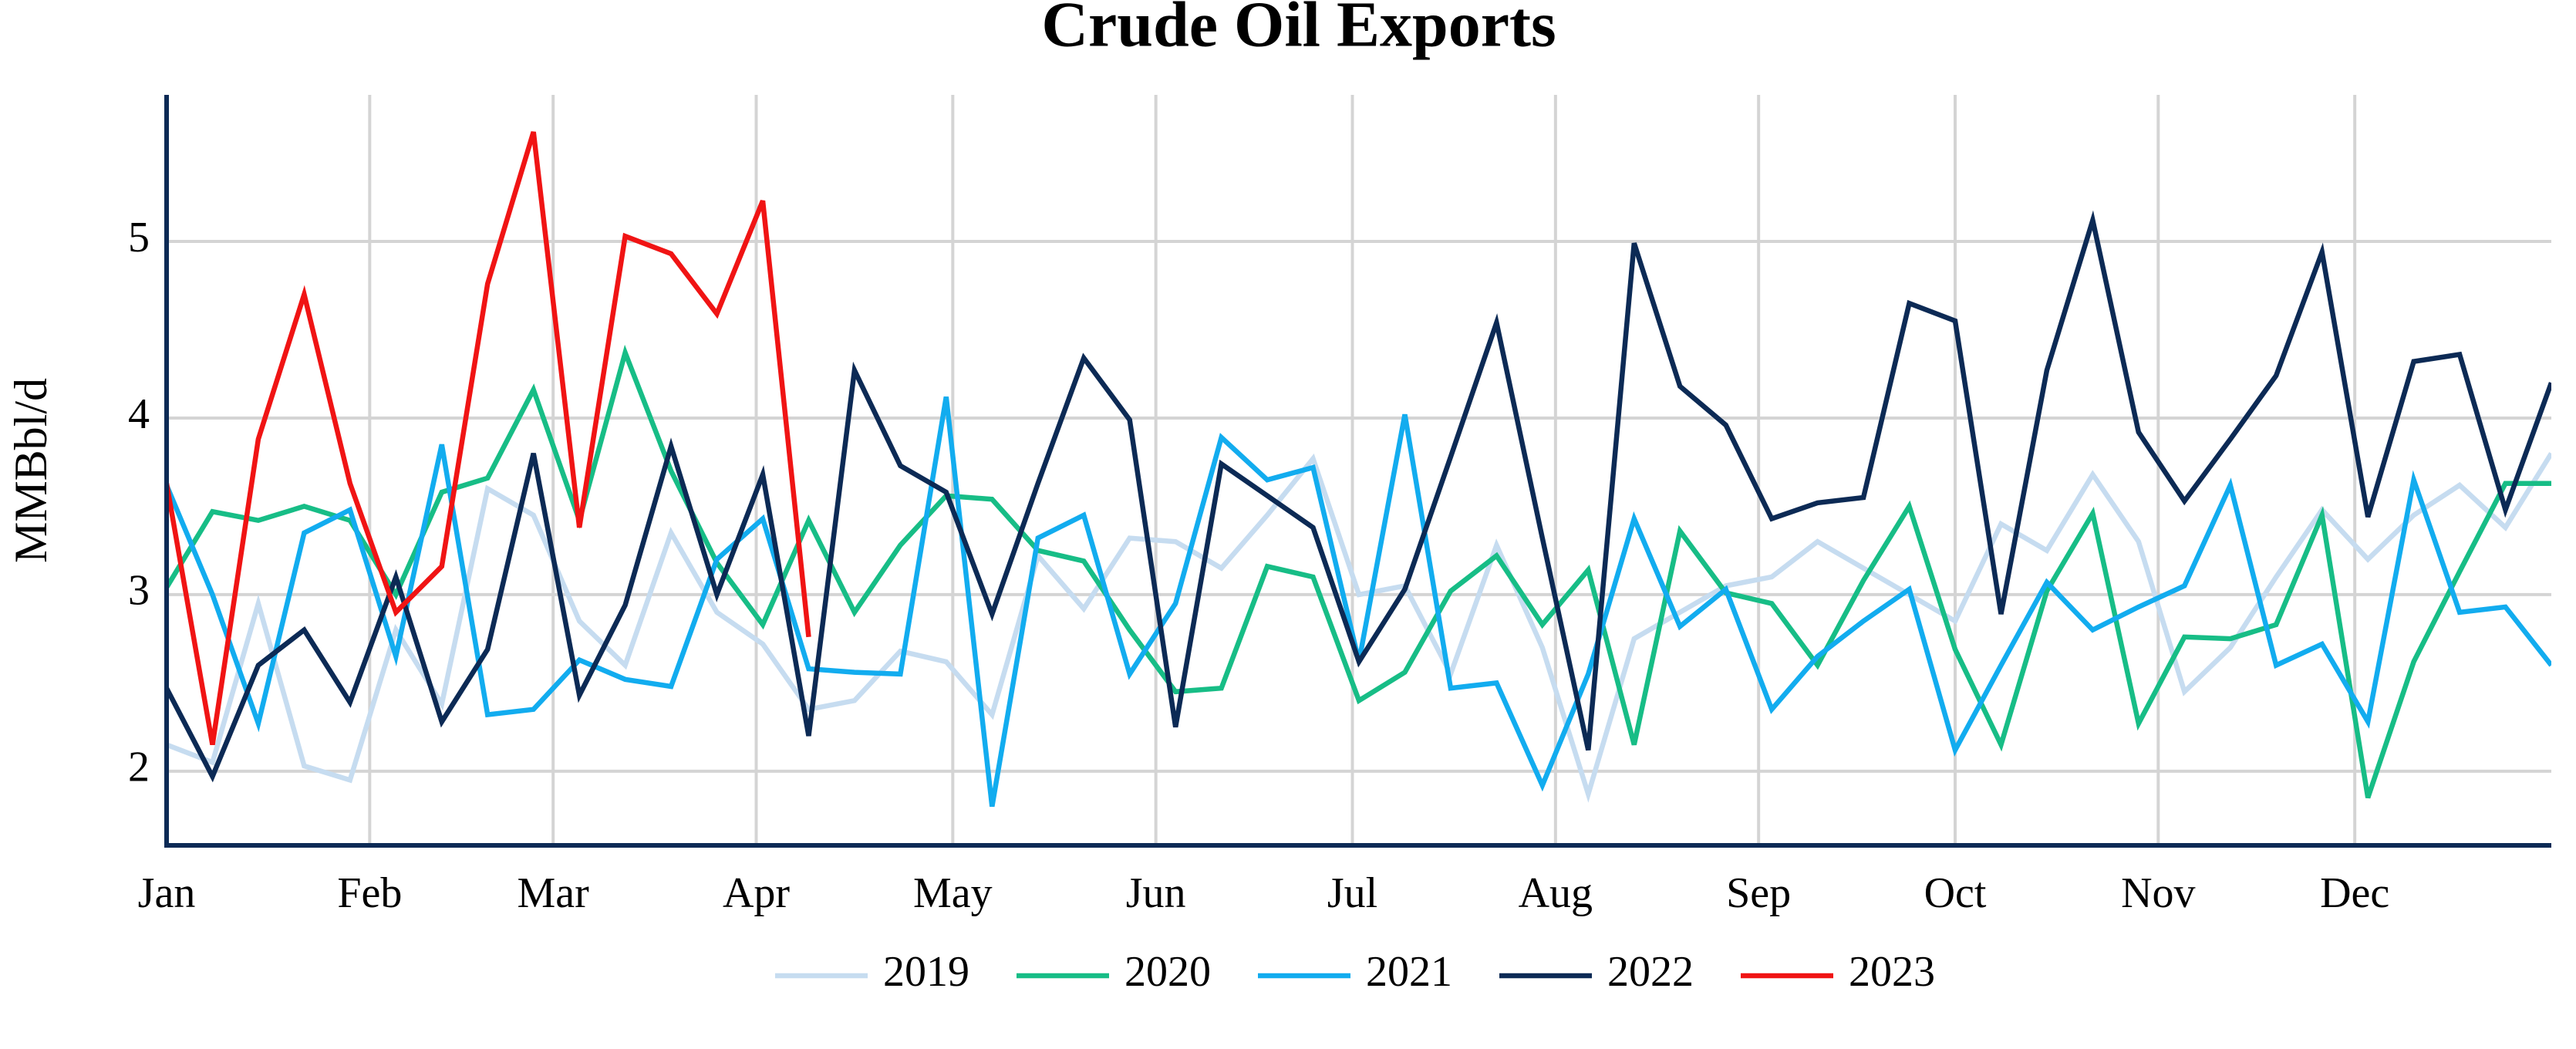  Describe the element at coordinates (1298, 30) in the screenshot. I see `chart-title: Crude Oil Exports` at that location.